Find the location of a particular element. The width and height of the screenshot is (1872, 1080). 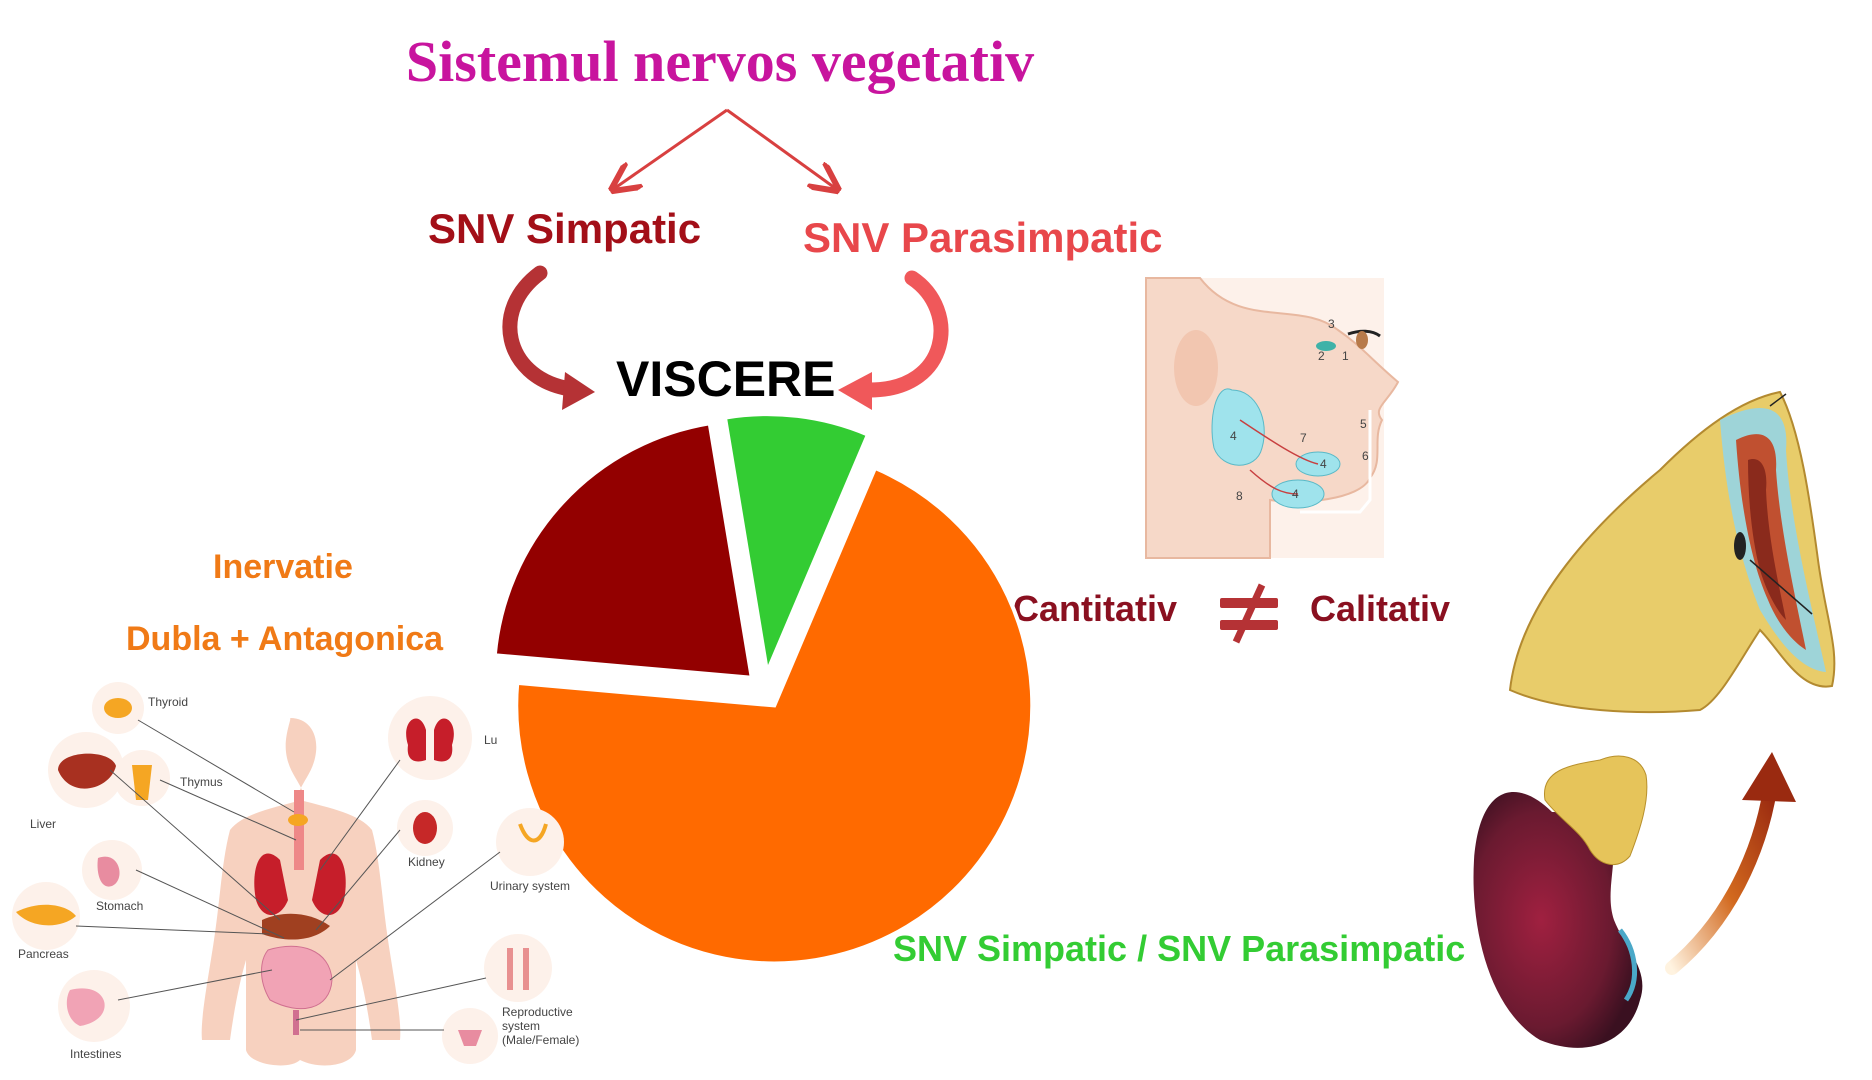

organ-label-lu: Lu is located at coordinates (490, 740).